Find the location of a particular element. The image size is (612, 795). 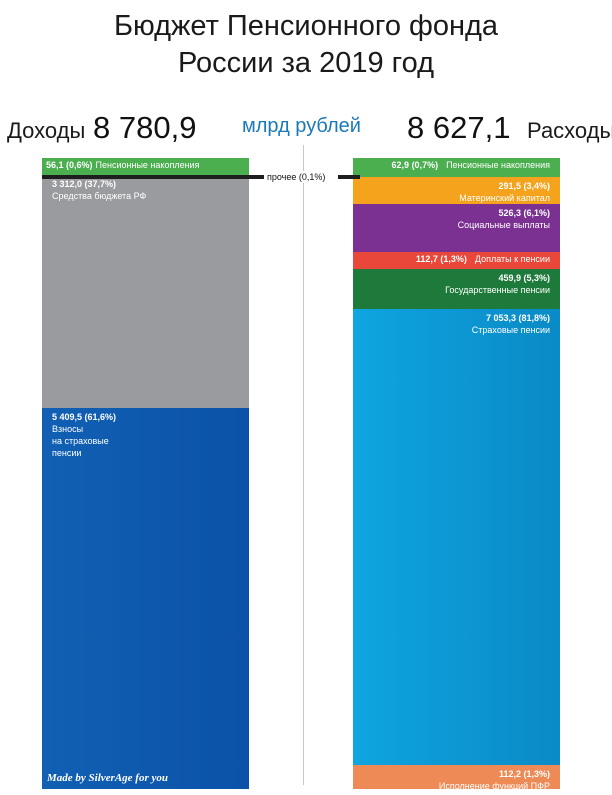

expense-label: Расходы is located at coordinates (569, 130).